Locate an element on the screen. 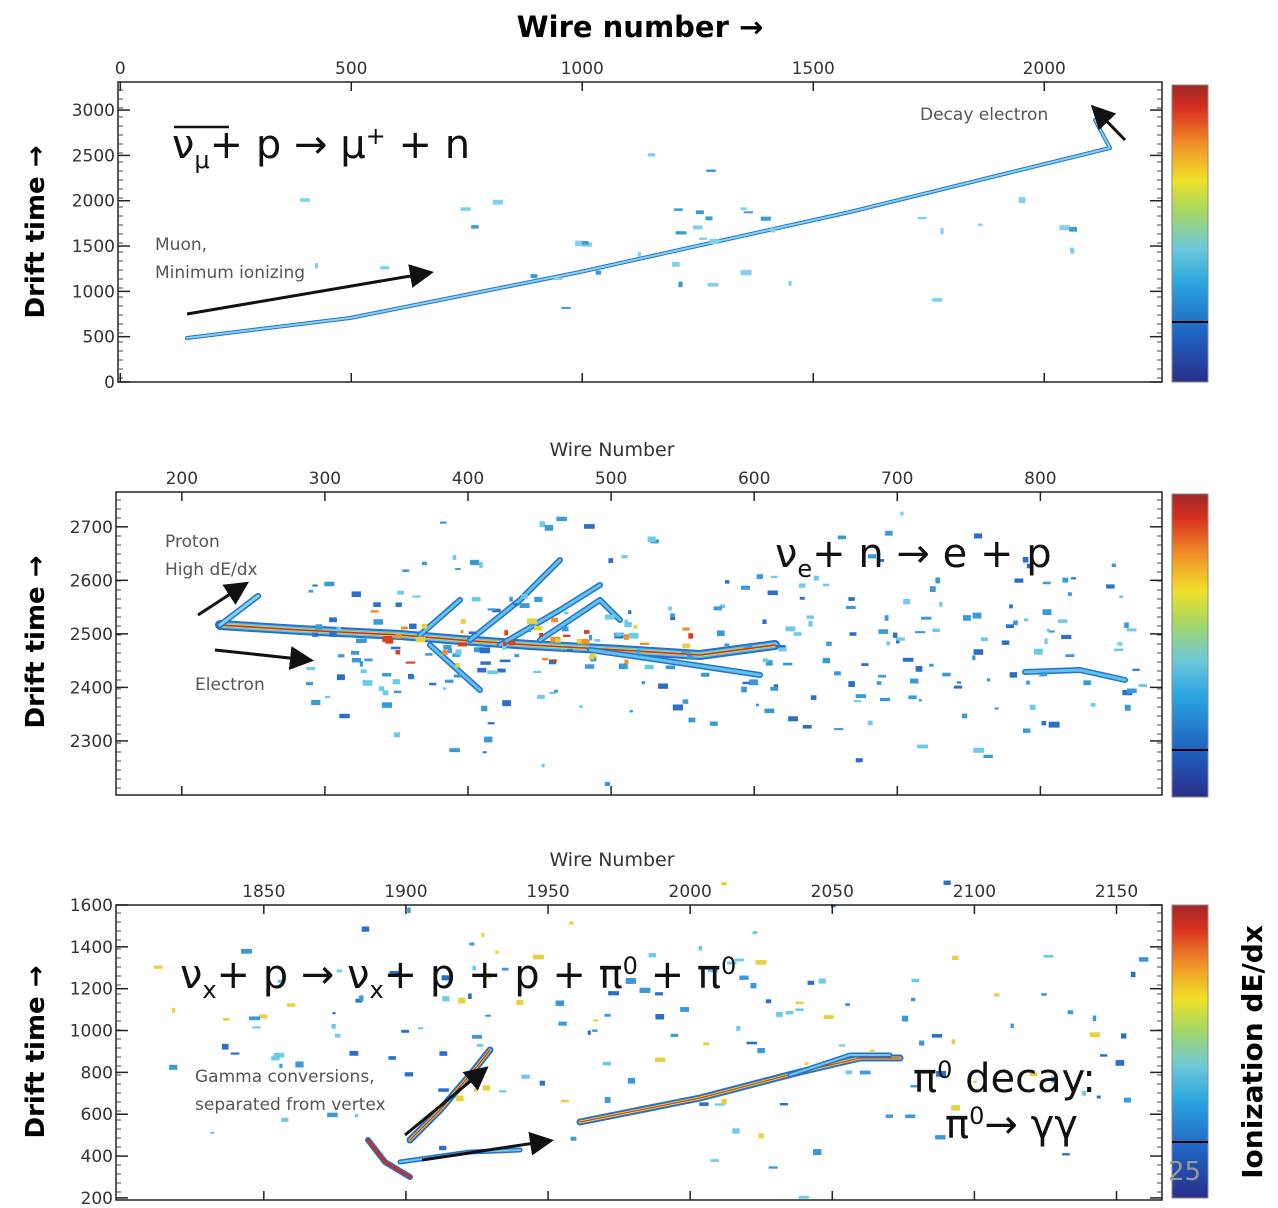  eq-part: + p → μ is located at coordinates (288, 145).